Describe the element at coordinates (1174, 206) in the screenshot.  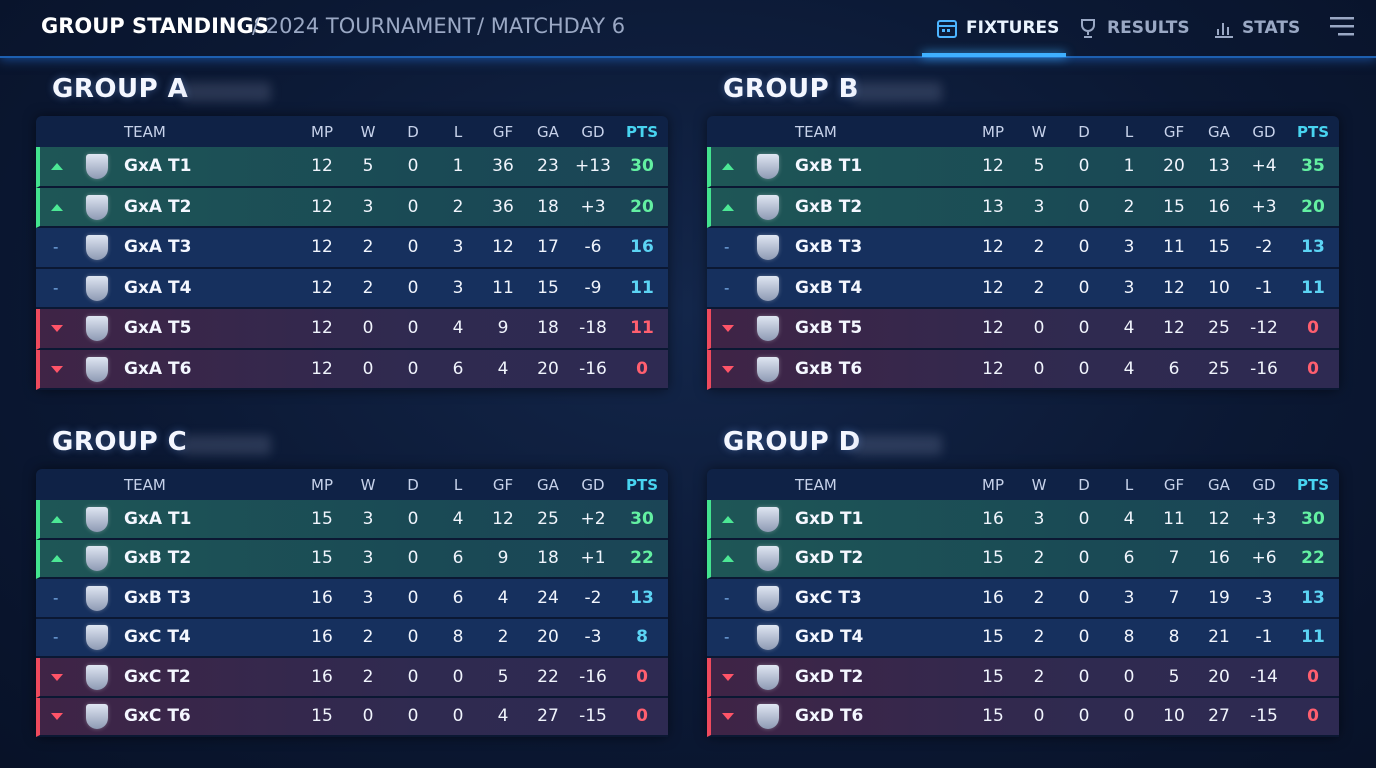
I see `stat-gf: 15` at that location.